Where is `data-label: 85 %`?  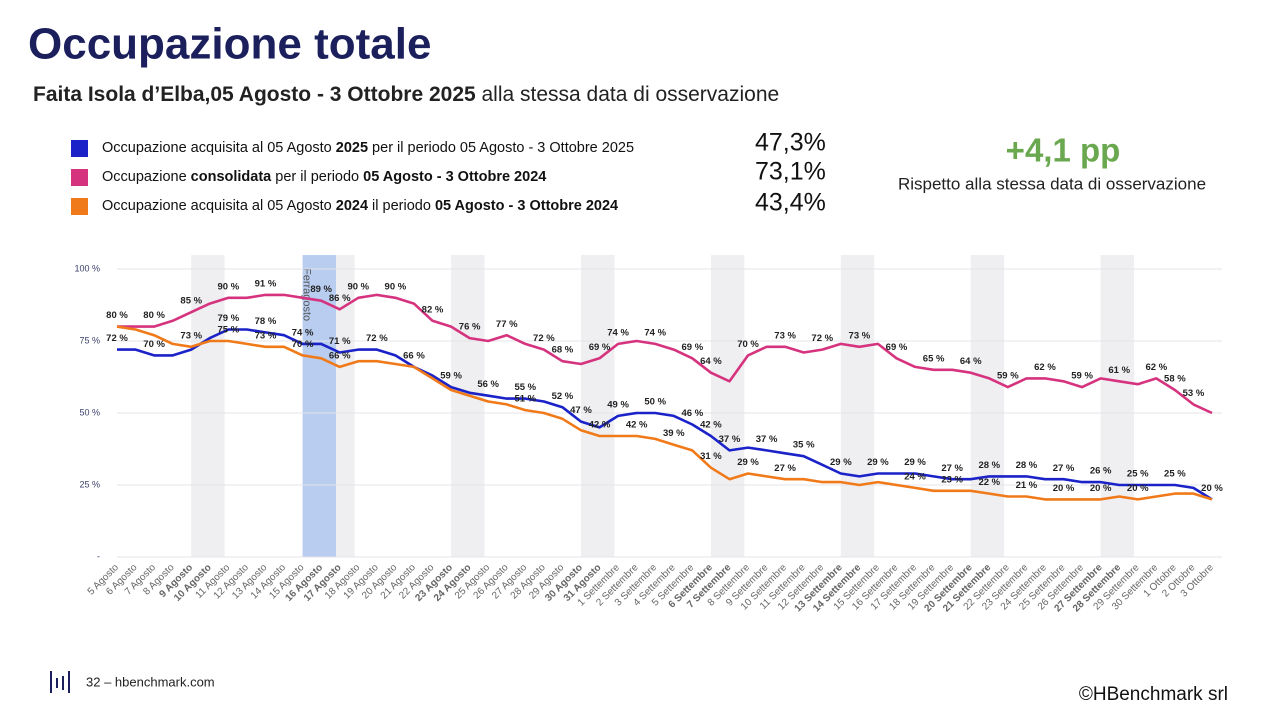
data-label: 85 % is located at coordinates (191, 301).